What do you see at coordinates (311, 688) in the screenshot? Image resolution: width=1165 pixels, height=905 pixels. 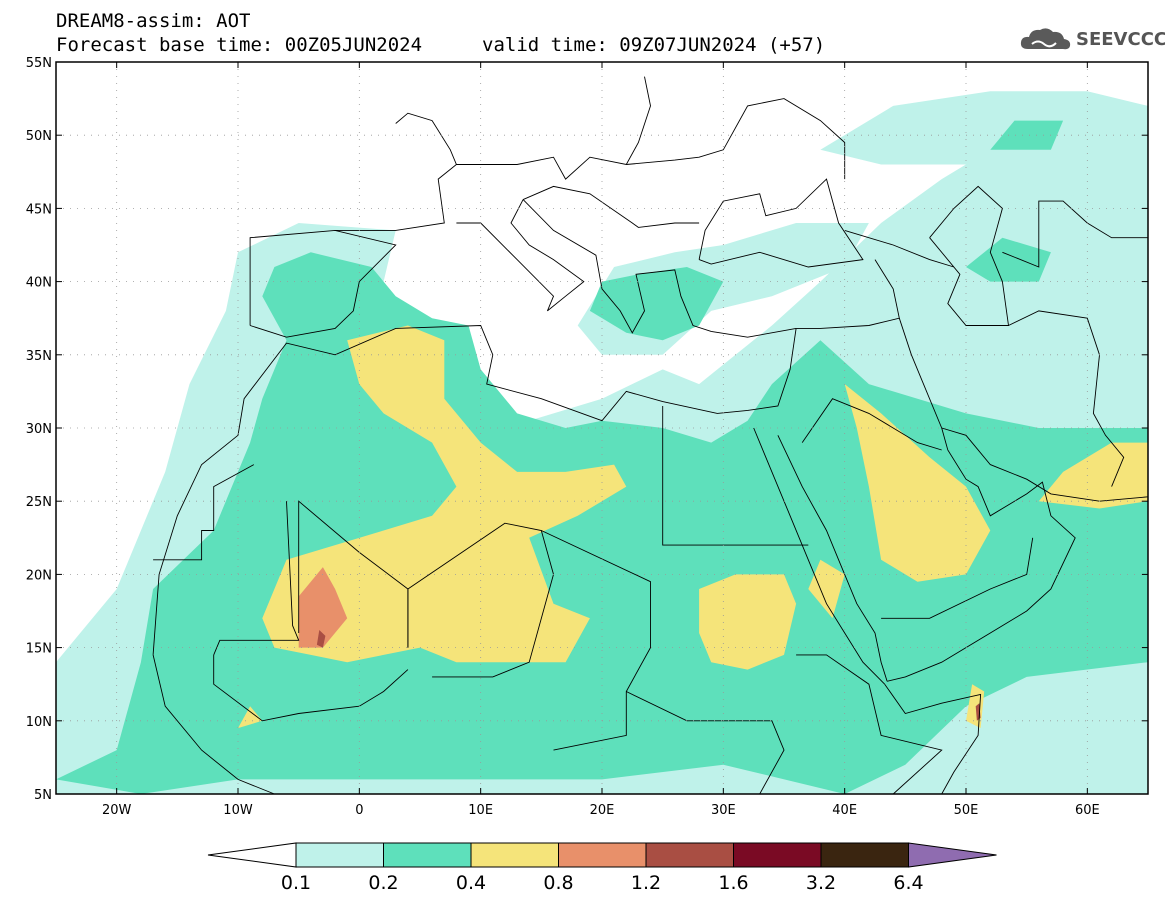 I see `border-west-african-coast` at bounding box center [311, 688].